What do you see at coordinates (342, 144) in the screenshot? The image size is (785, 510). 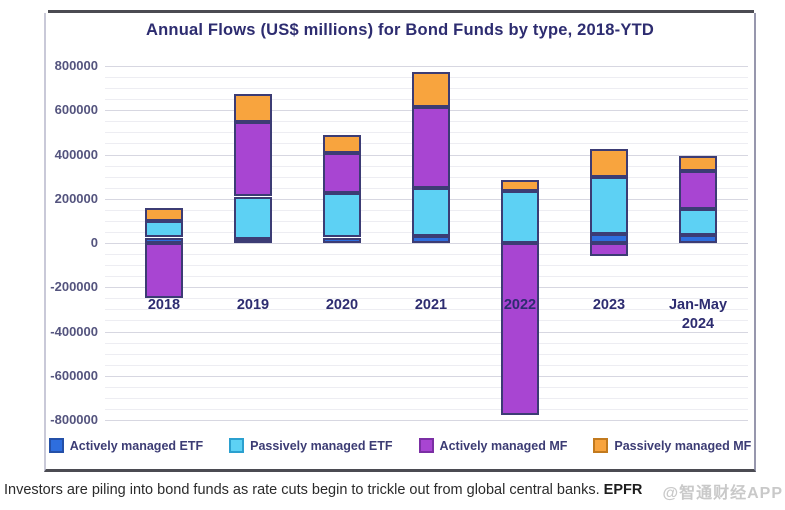 I see `bar-segment-2020-Passively-managed-MF` at bounding box center [342, 144].